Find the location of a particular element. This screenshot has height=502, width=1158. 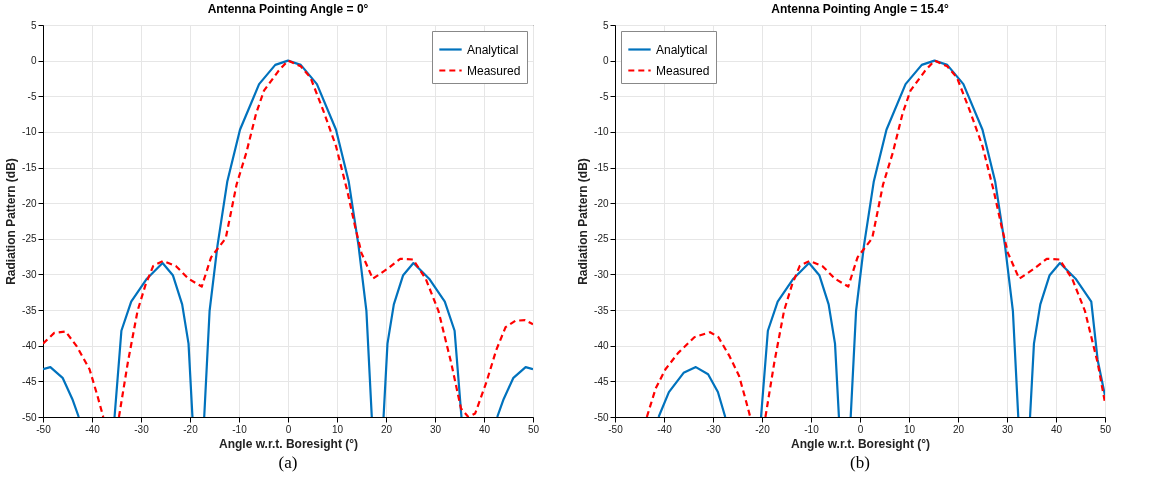

chart-title: Antenna Pointing Angle = 0° is located at coordinates (288, 9).